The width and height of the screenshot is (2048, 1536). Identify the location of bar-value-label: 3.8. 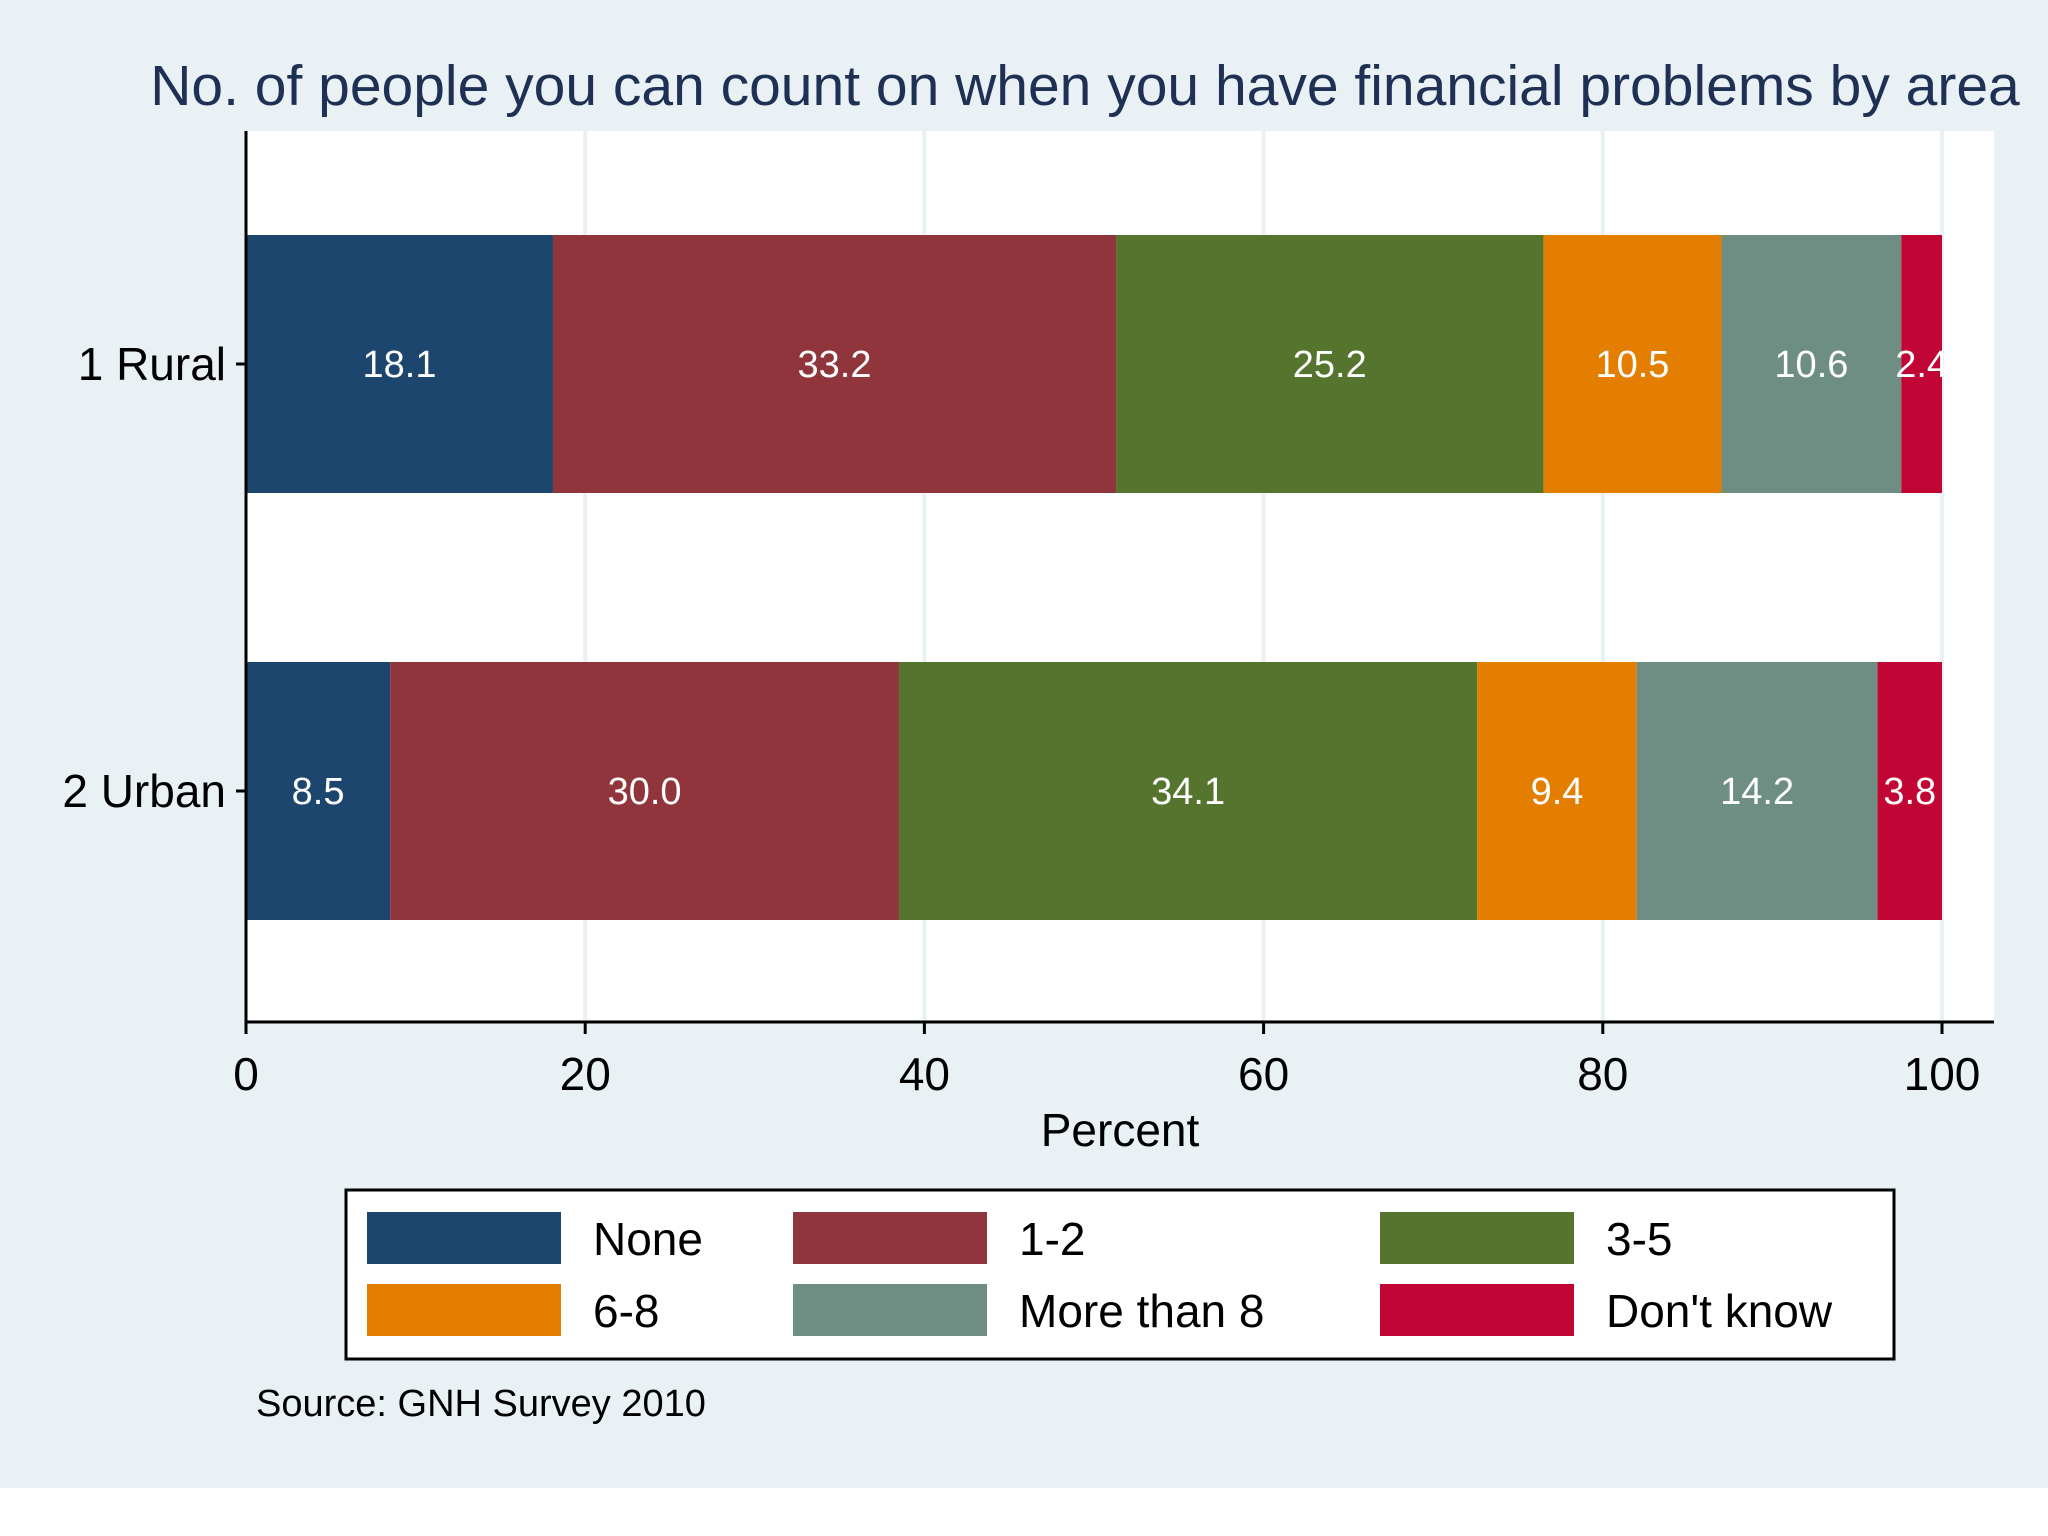
(1909, 792).